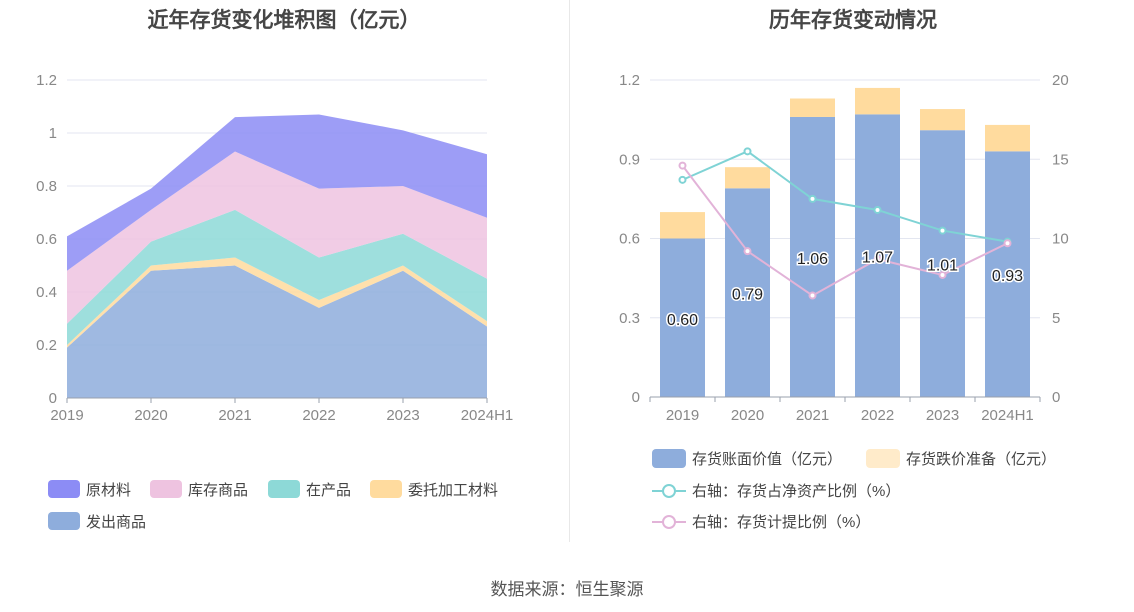 The height and width of the screenshot is (612, 1134). What do you see at coordinates (942, 415) in the screenshot?
I see `right-x-tick-label: 2023` at bounding box center [942, 415].